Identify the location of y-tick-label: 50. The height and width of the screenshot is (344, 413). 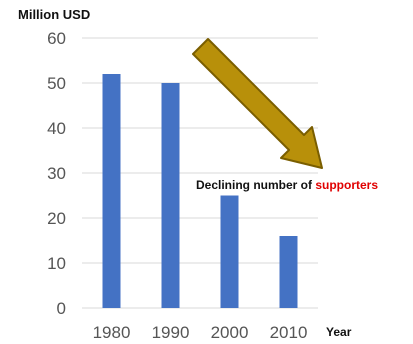
(56, 83).